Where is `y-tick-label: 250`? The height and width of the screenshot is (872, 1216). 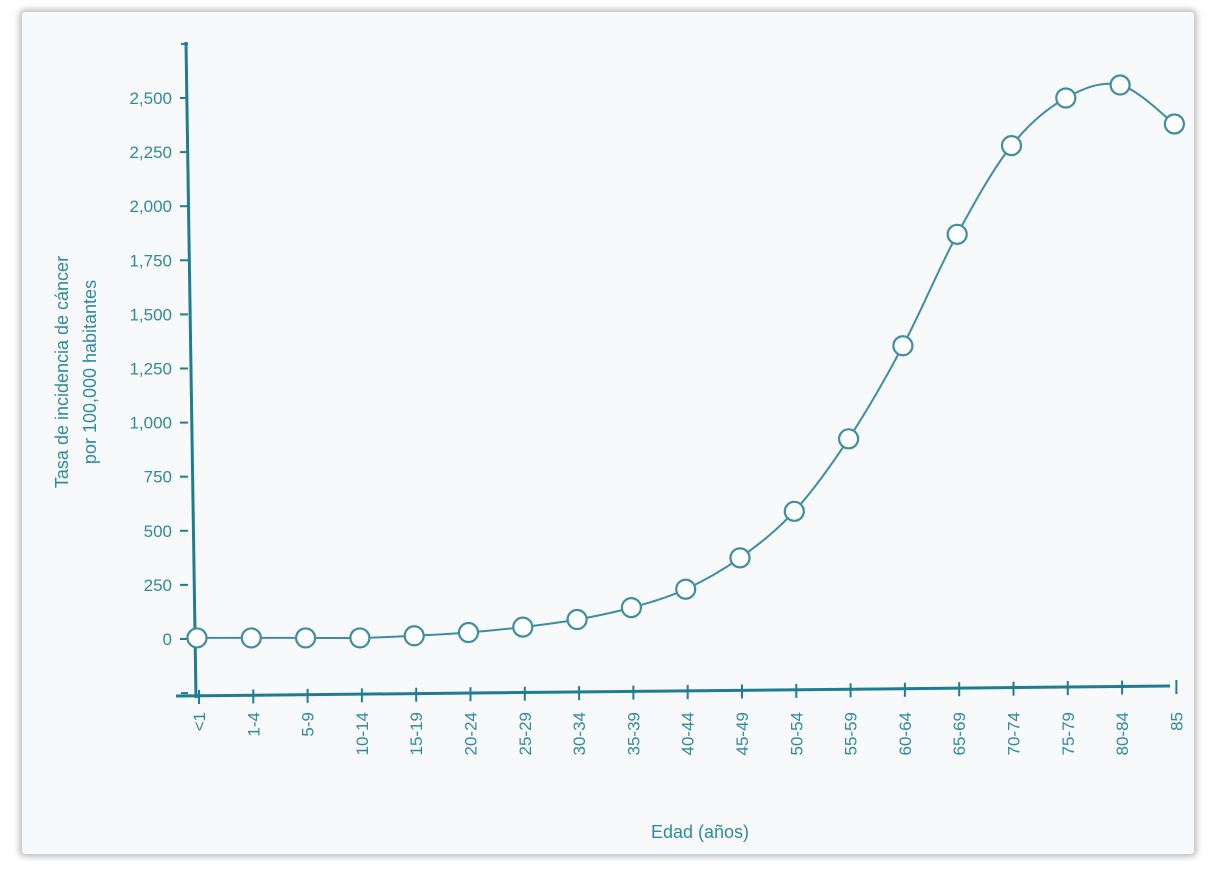
y-tick-label: 250 is located at coordinates (158, 585).